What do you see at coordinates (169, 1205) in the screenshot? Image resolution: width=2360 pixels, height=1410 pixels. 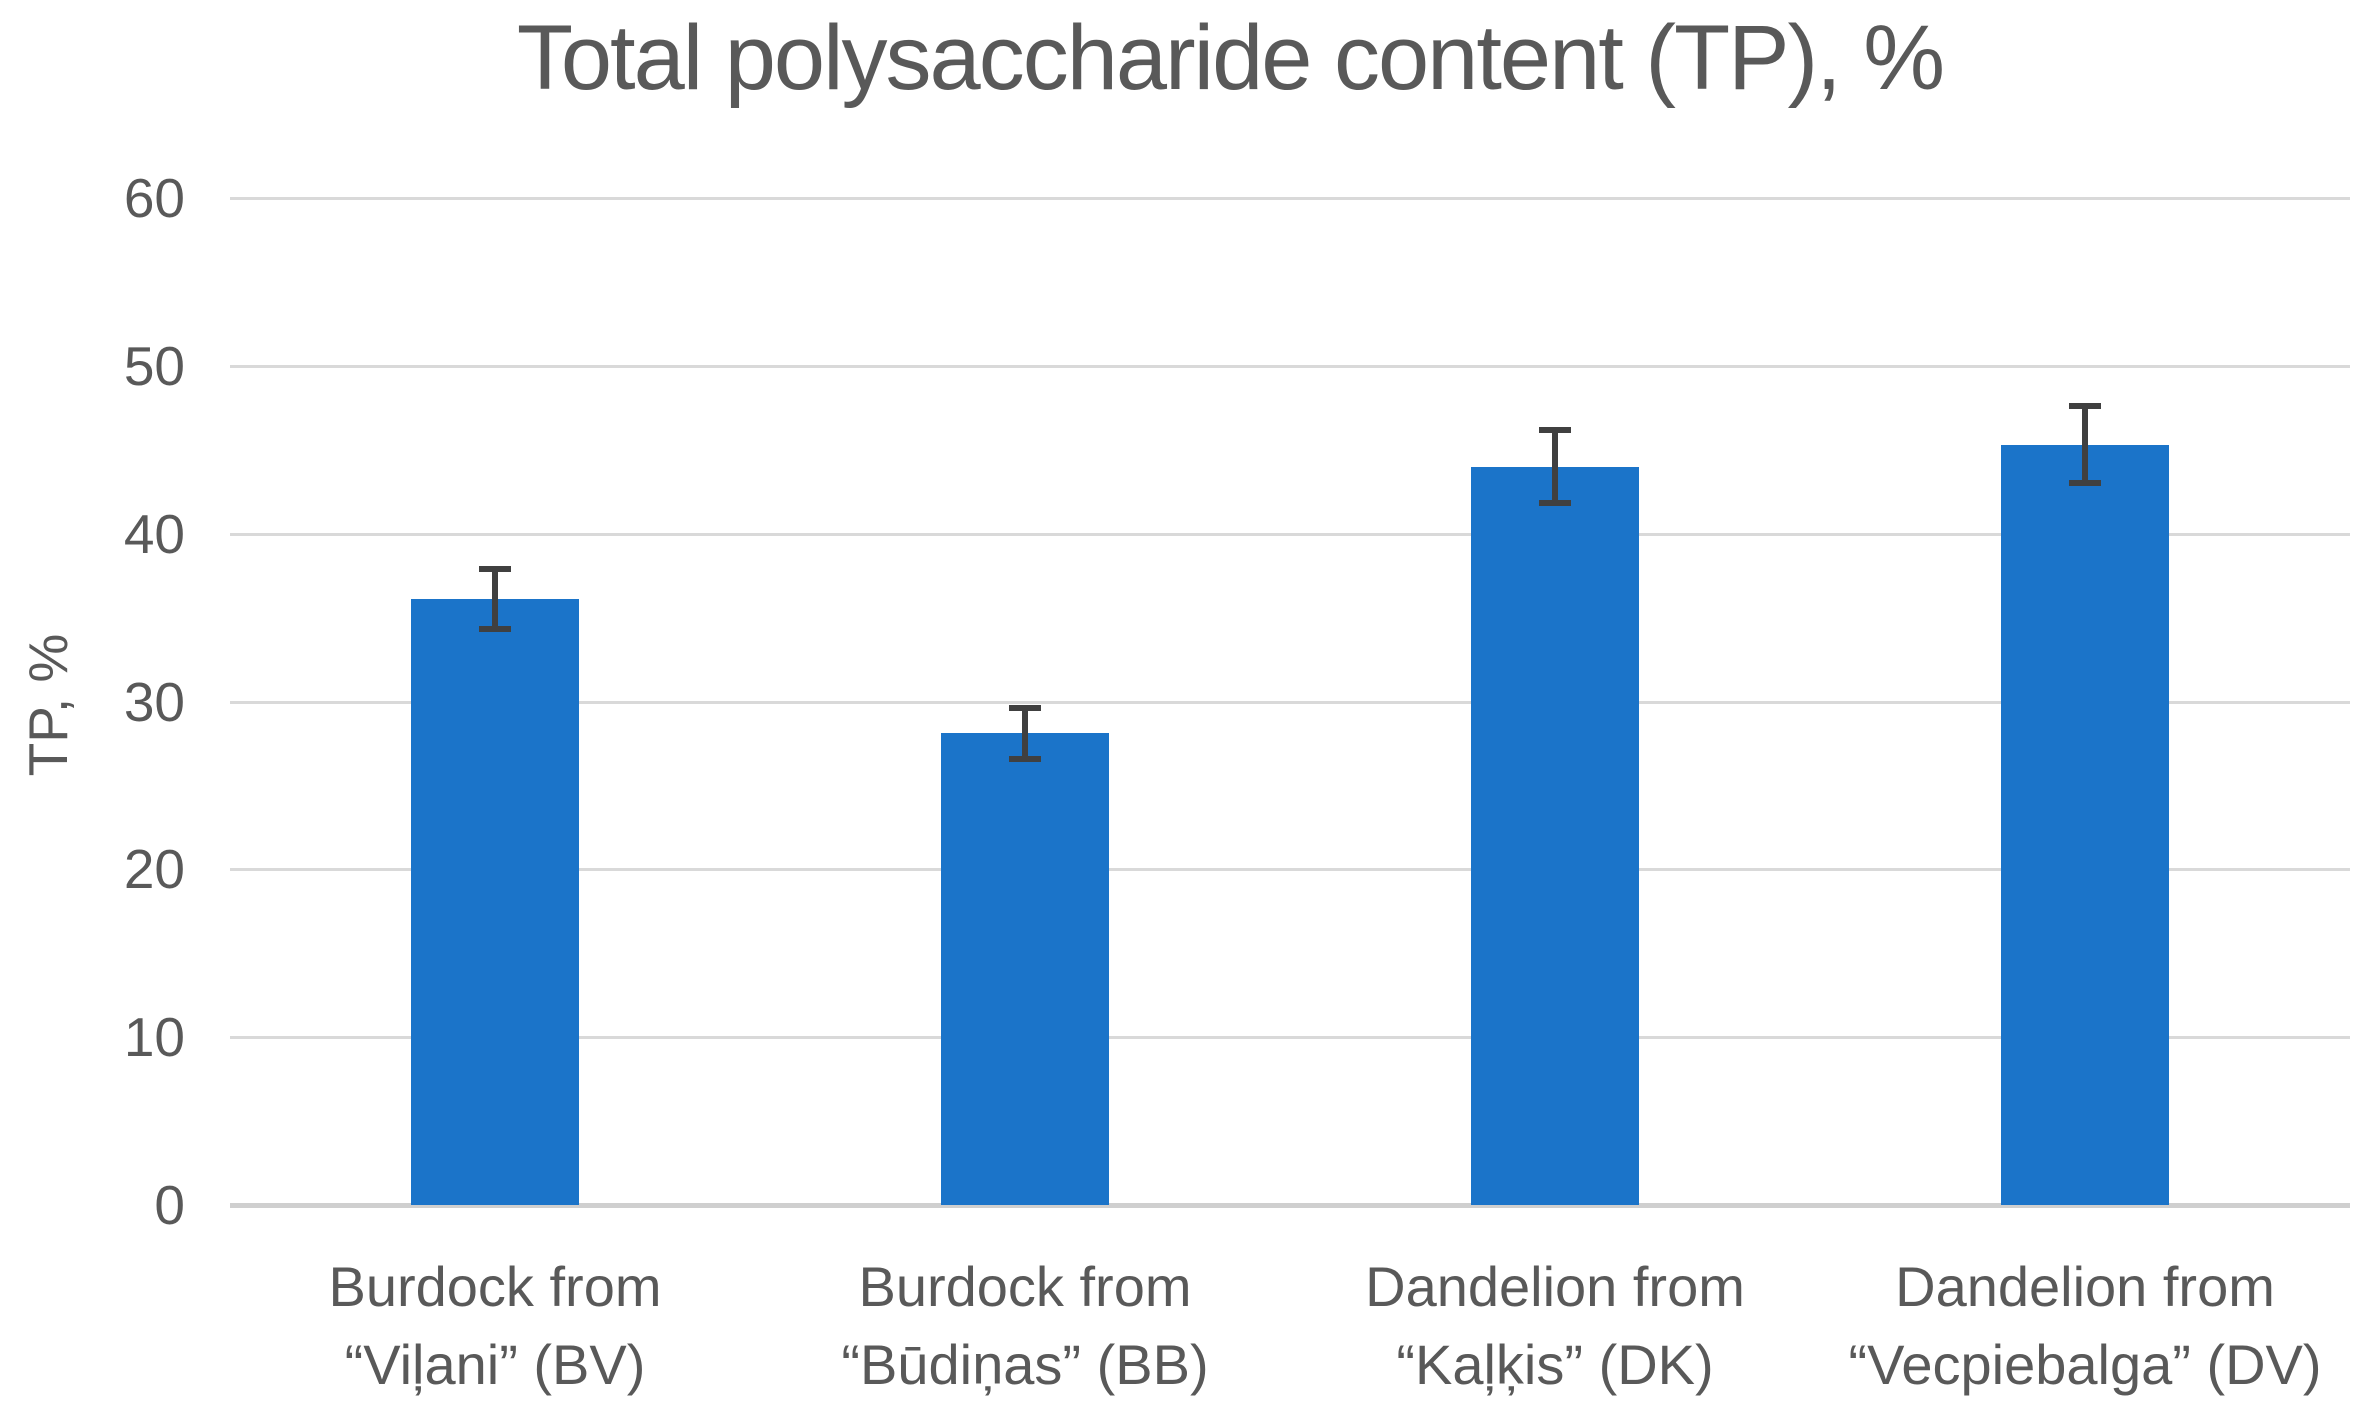 I see `y-tick-label: 0` at bounding box center [169, 1205].